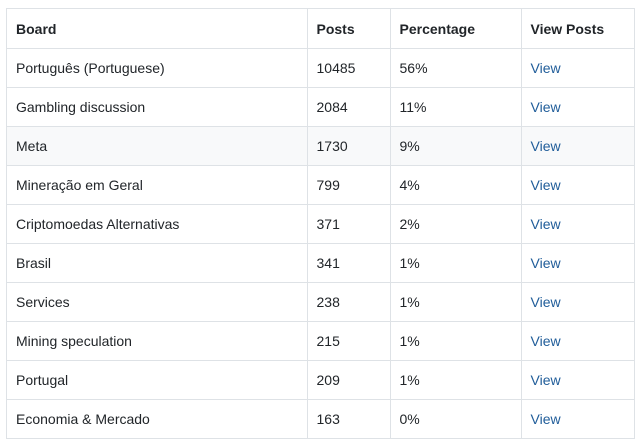 This screenshot has height=443, width=644. Describe the element at coordinates (157, 341) in the screenshot. I see `board-name-cell: Mining speculation` at that location.